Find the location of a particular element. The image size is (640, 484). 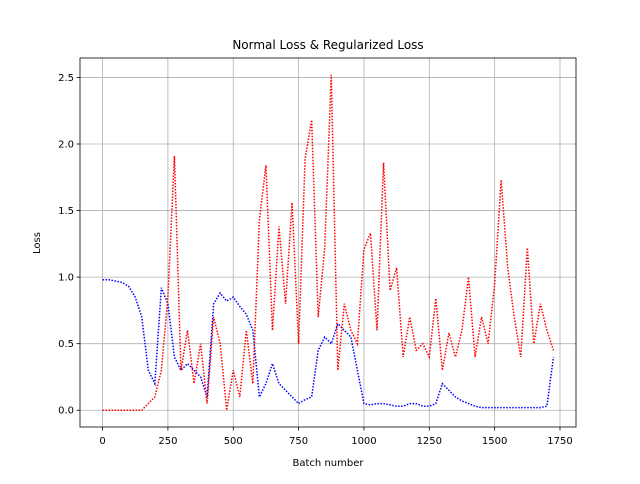

y-tick-label: 0.0 is located at coordinates (66, 411).